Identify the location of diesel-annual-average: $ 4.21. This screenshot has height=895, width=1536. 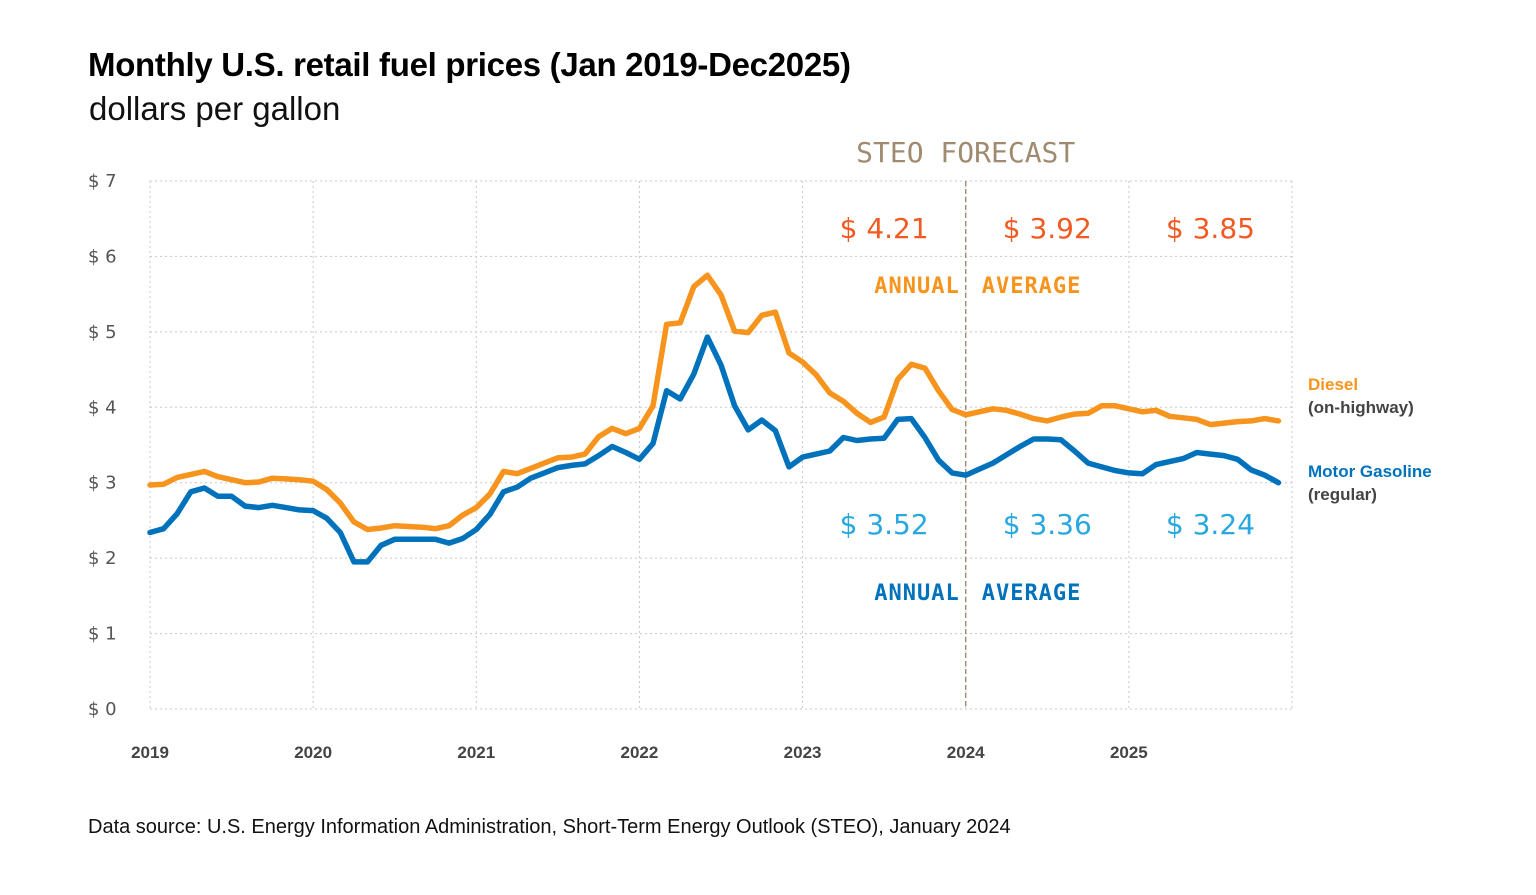
(884, 228).